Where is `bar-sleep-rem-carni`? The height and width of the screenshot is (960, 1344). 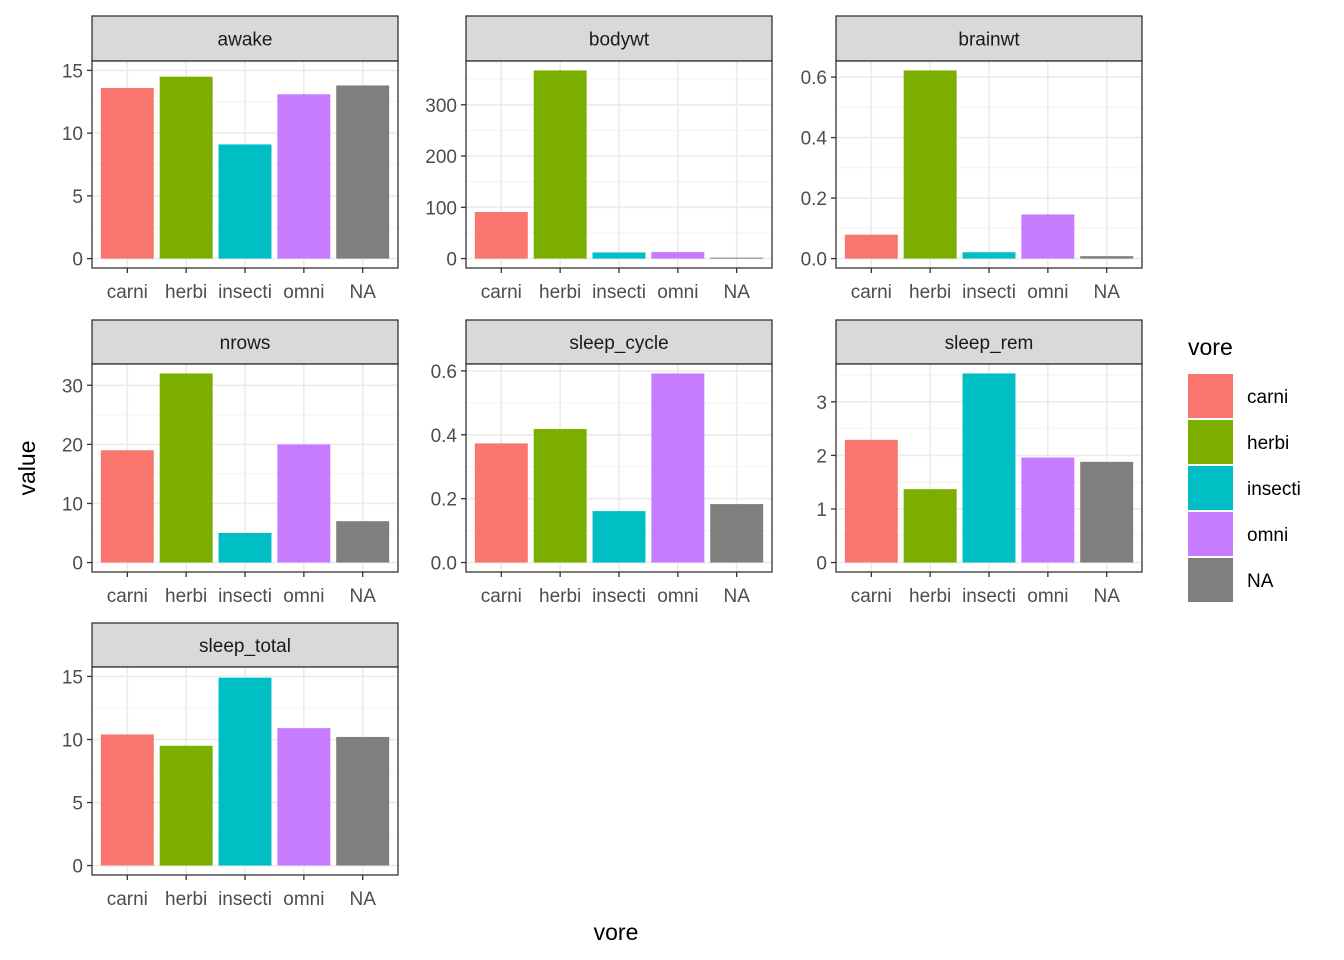
bar-sleep-rem-carni is located at coordinates (871, 501).